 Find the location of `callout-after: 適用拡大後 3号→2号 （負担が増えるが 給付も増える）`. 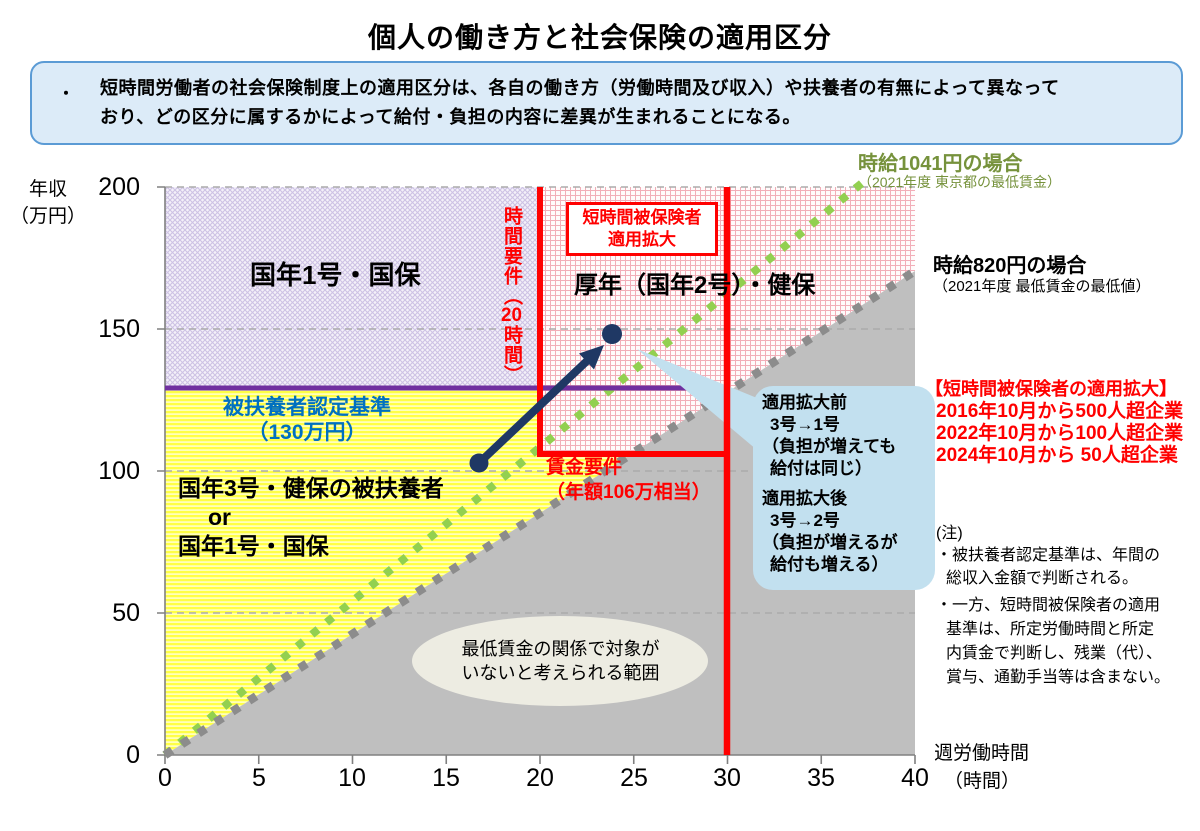

callout-after: 適用拡大後 3号→2号 （負担が増えるが 給付も増える） is located at coordinates (847, 532).